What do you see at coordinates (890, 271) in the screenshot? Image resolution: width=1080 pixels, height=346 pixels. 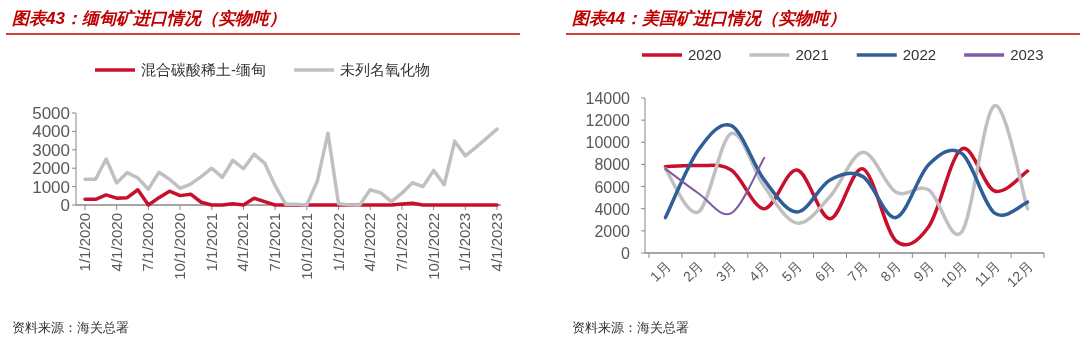 I see `x-tick-label: 8月` at bounding box center [890, 271].